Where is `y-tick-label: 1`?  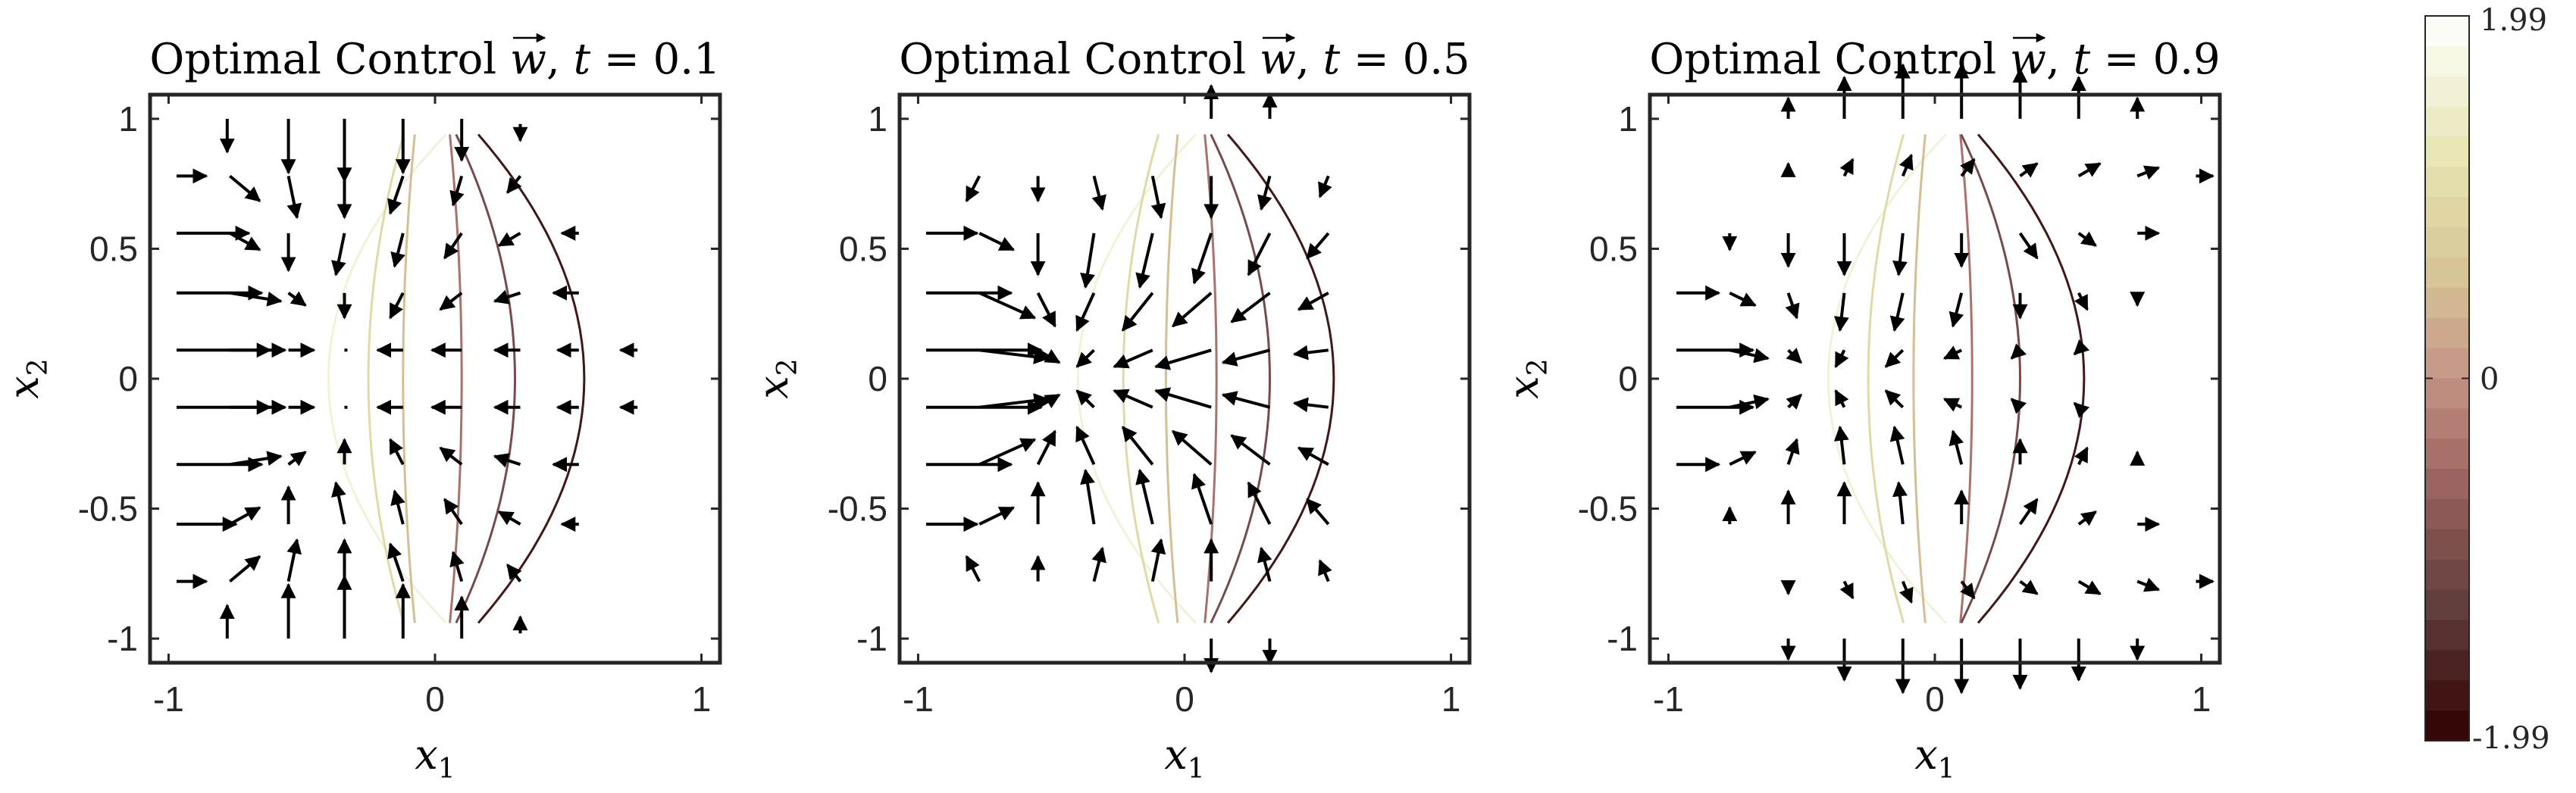 y-tick-label: 1 is located at coordinates (1628, 119).